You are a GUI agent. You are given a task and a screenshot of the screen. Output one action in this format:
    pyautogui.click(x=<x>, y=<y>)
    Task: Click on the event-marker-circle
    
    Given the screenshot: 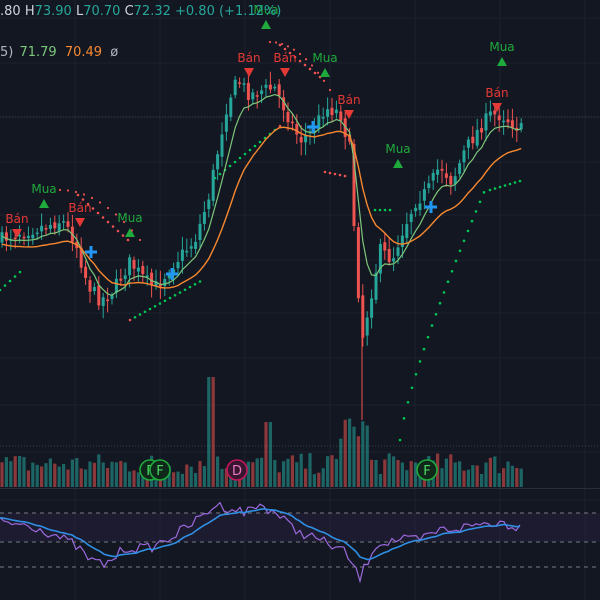 What is the action you would take?
    pyautogui.click(x=237, y=470)
    